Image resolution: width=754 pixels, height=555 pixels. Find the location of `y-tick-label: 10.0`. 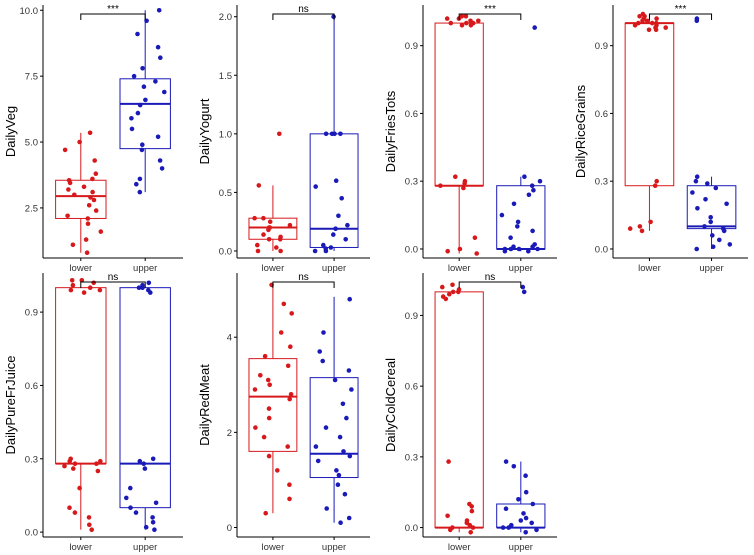

y-tick-label: 10.0 is located at coordinates (29, 11).